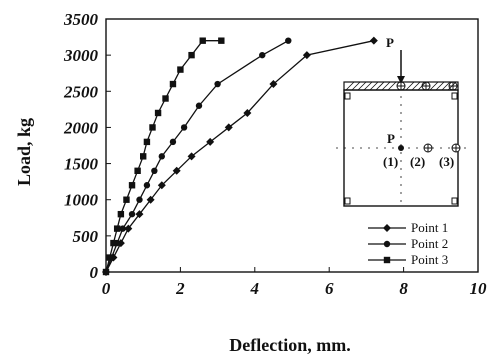  What do you see at coordinates (403, 288) in the screenshot?
I see `x-tick-label: 8` at bounding box center [403, 288].